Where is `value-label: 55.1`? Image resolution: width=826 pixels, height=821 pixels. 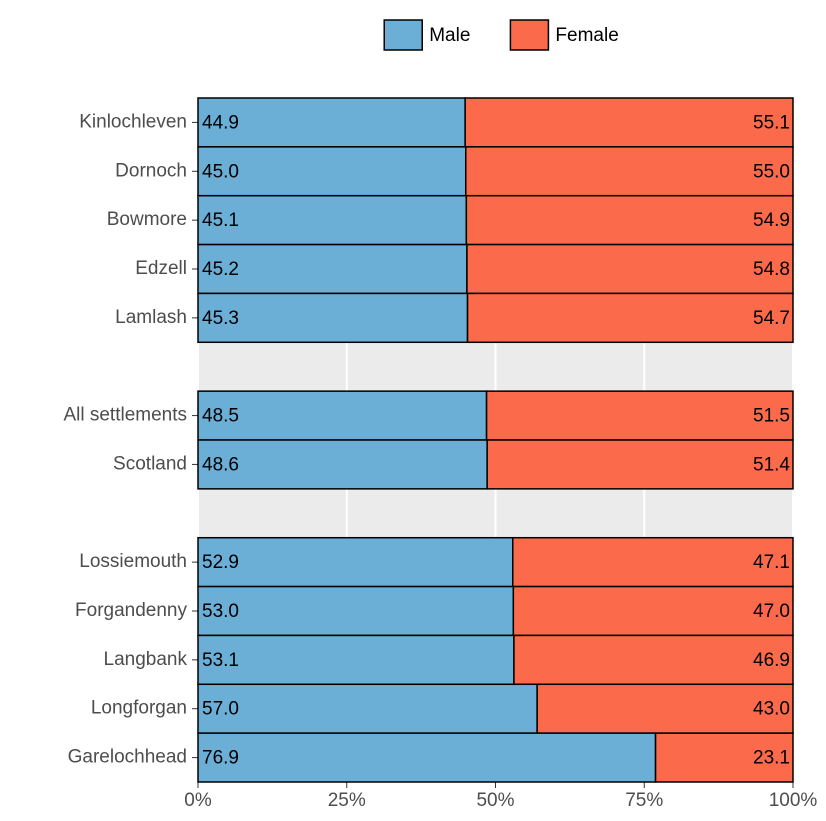
value-label: 55.1 is located at coordinates (771, 122).